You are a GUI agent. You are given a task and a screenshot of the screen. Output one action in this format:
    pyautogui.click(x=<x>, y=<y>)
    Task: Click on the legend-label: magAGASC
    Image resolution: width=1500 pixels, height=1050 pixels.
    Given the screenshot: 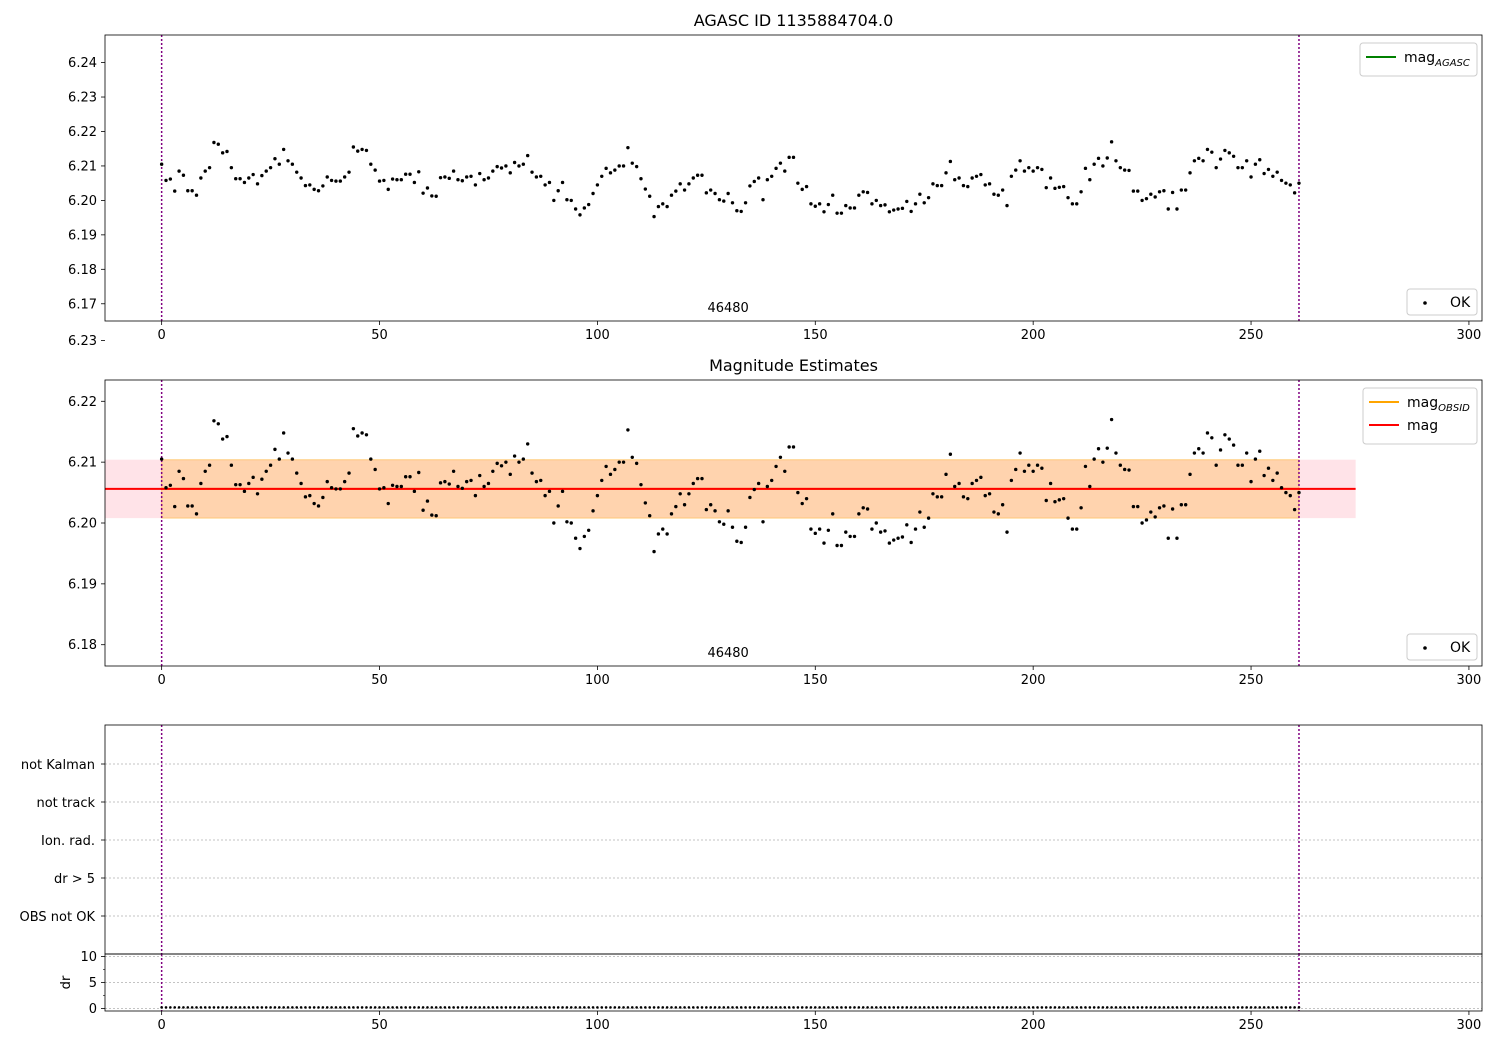 What is the action you would take?
    pyautogui.click(x=1437, y=59)
    